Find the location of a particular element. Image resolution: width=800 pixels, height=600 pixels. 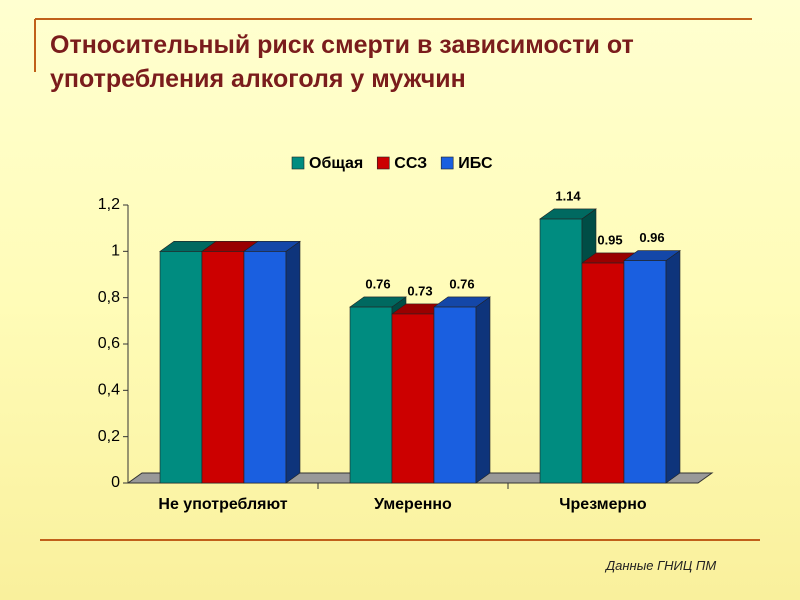

x-tick-label: Умеренно is located at coordinates (413, 504).